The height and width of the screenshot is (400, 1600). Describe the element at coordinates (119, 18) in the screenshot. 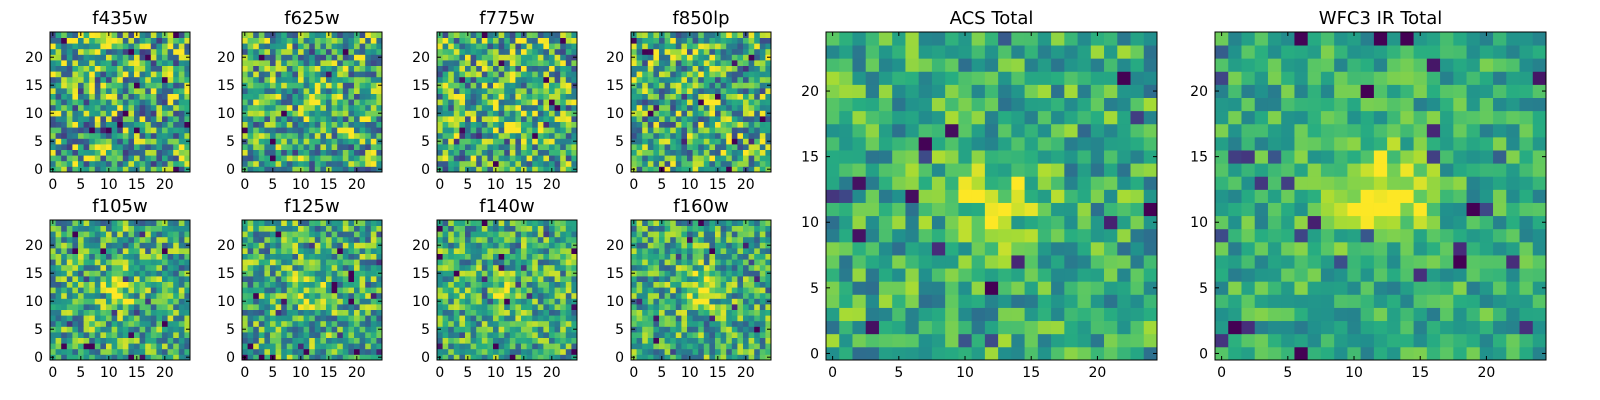

I see `panel-title: f435w` at that location.